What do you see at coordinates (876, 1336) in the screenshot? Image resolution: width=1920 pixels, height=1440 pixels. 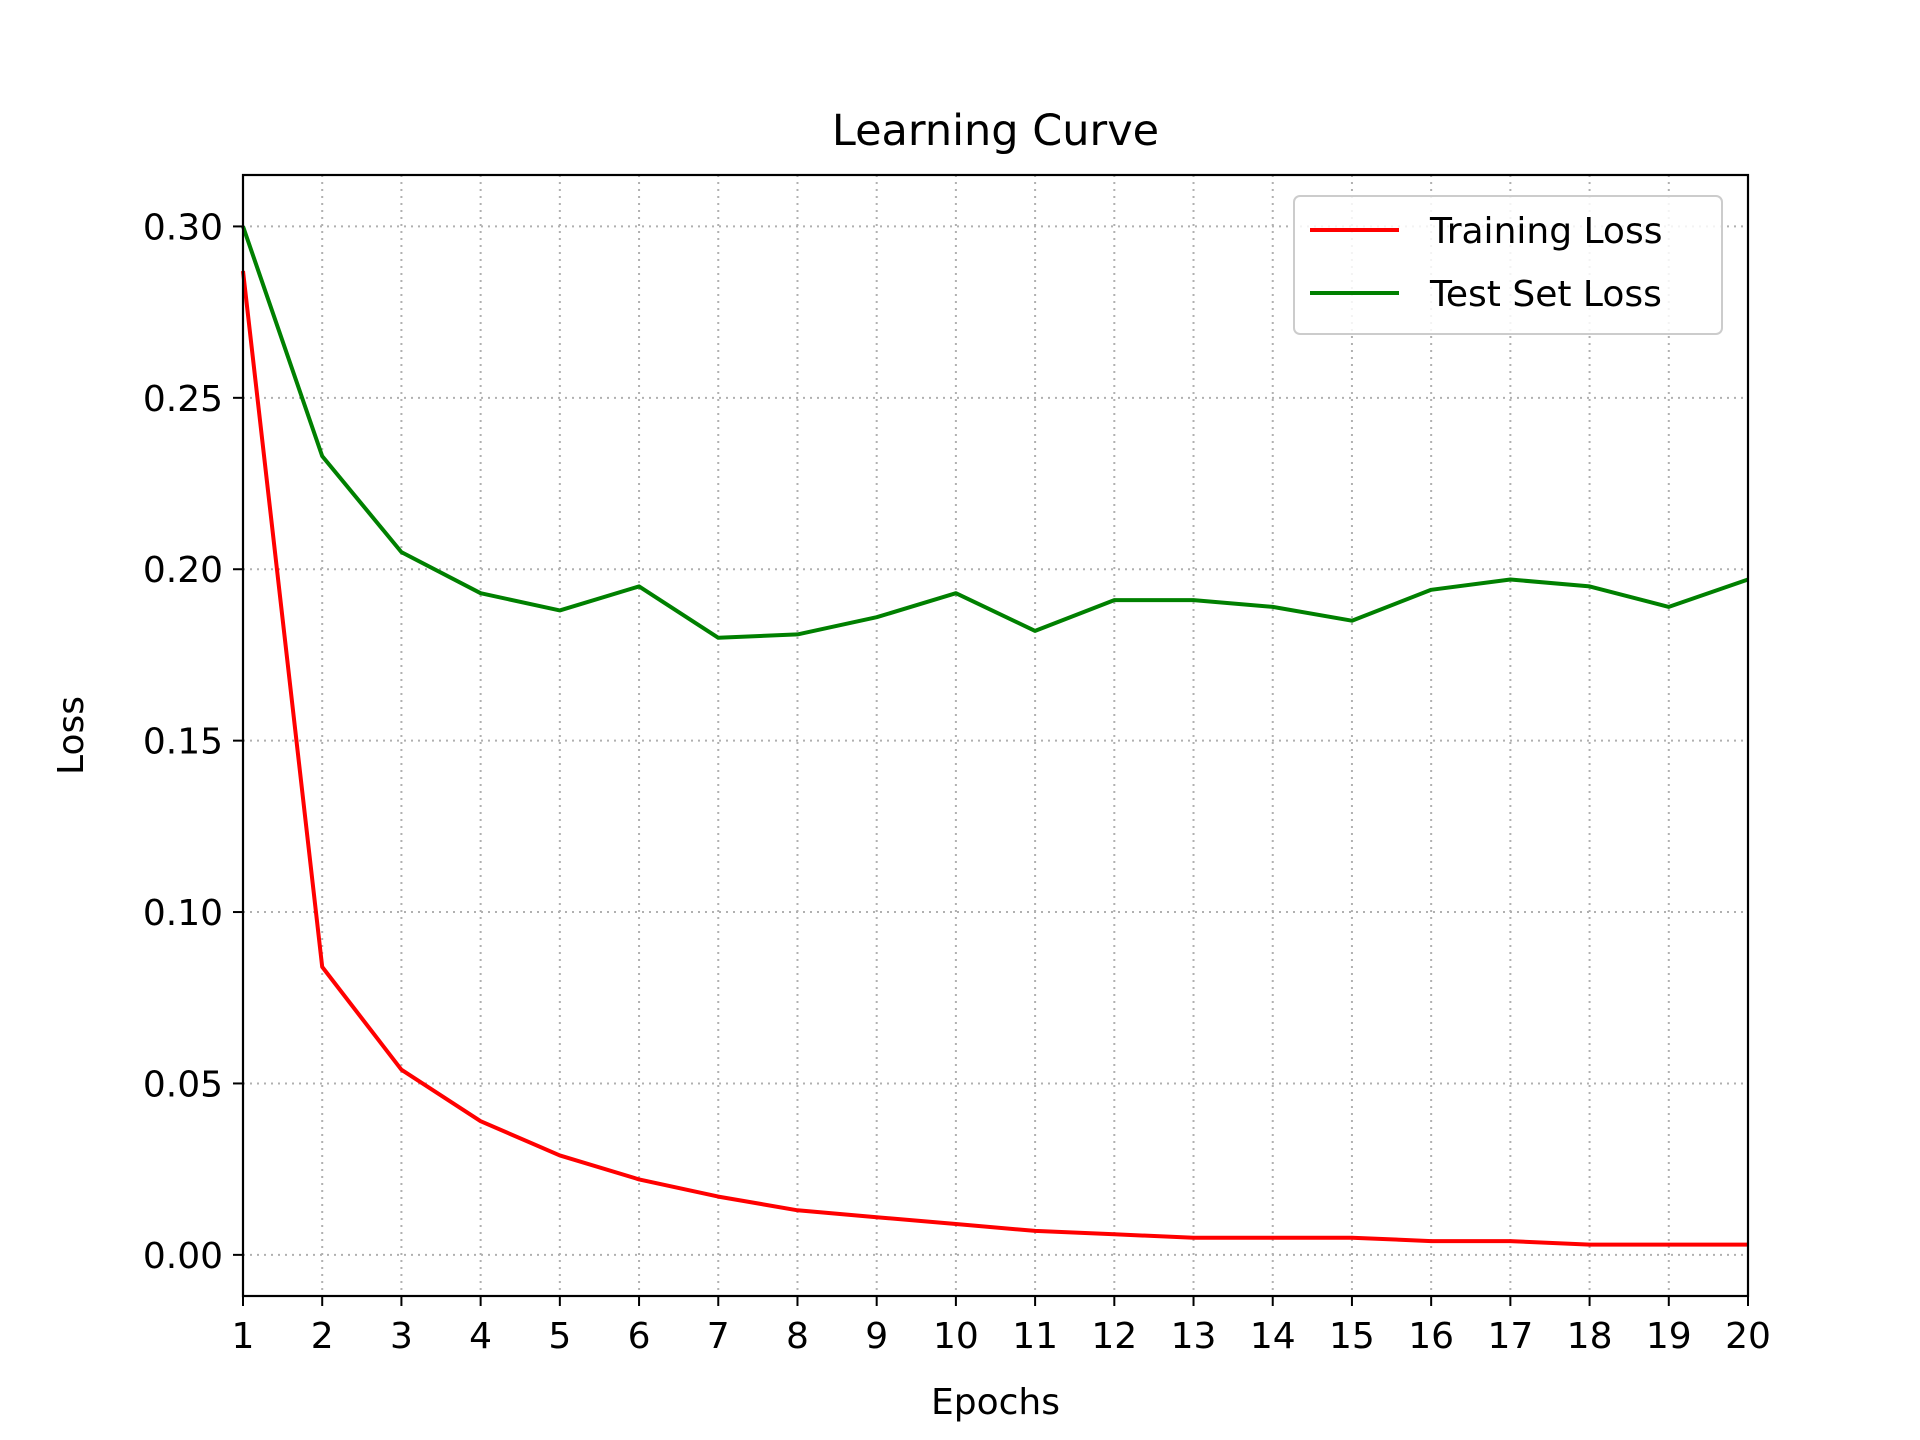 I see `x-tick-label: 9` at bounding box center [876, 1336].